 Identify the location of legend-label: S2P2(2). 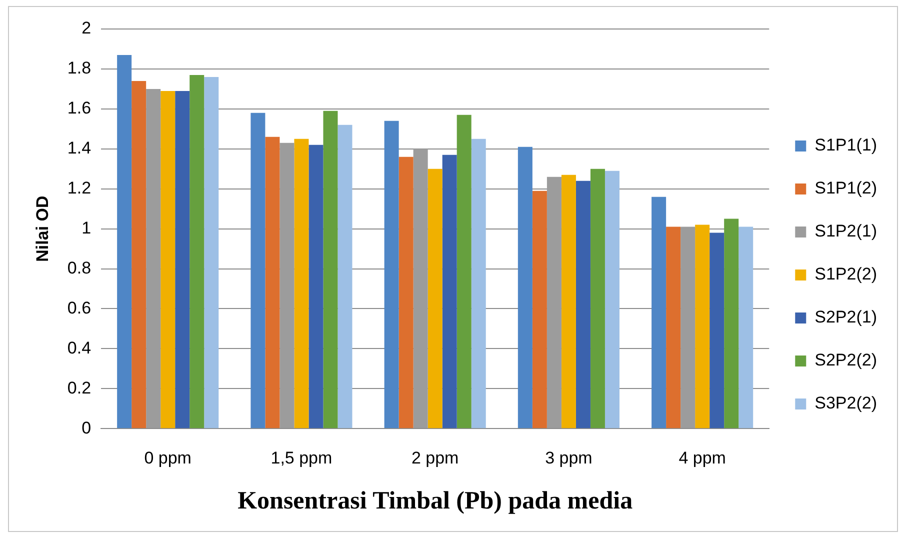
(846, 360).